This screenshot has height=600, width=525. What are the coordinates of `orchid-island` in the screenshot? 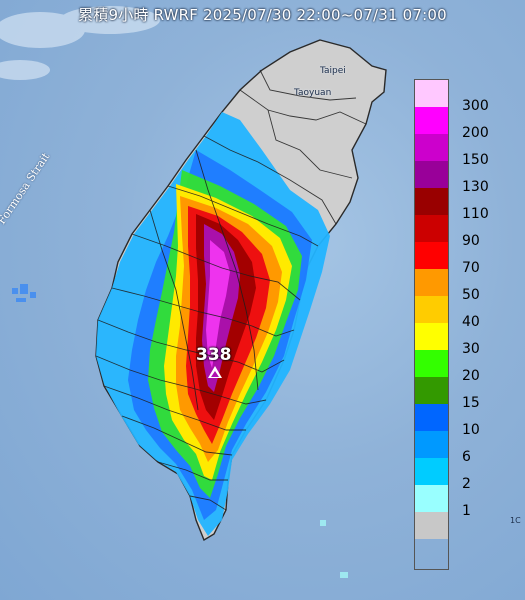 It's located at (344, 575).